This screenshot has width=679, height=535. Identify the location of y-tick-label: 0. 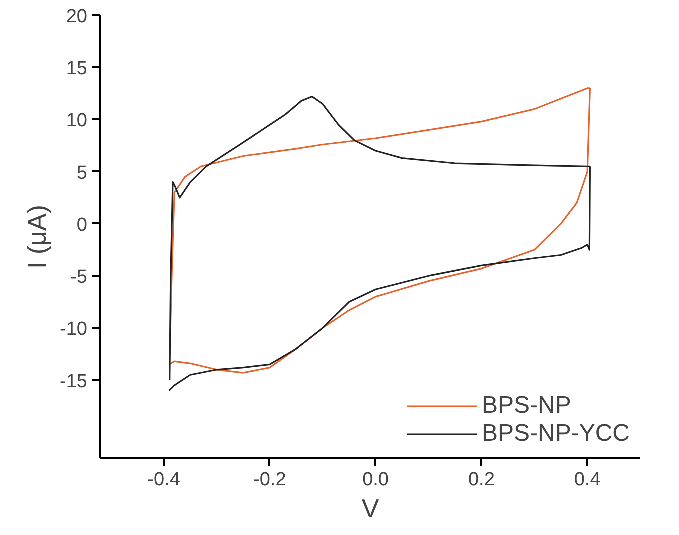
(82, 225).